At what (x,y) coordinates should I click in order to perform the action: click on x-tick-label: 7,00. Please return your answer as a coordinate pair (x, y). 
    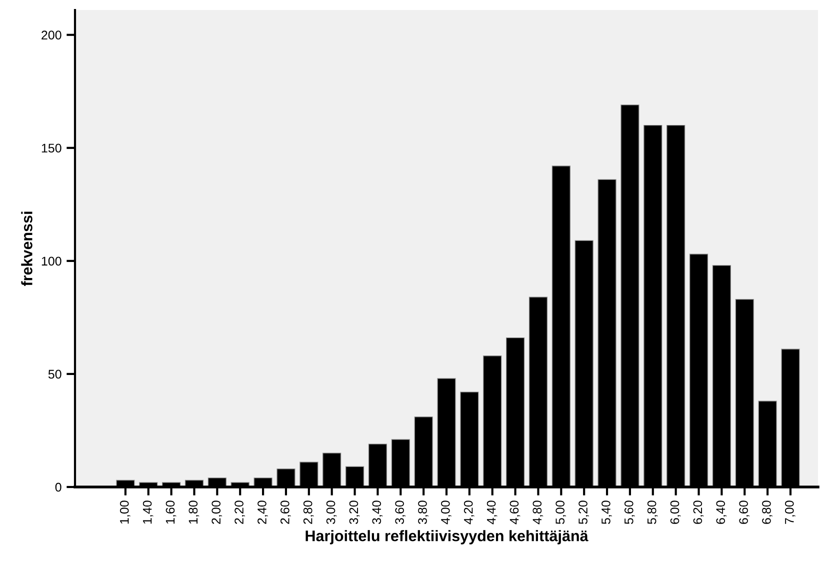
    Looking at the image, I should click on (790, 512).